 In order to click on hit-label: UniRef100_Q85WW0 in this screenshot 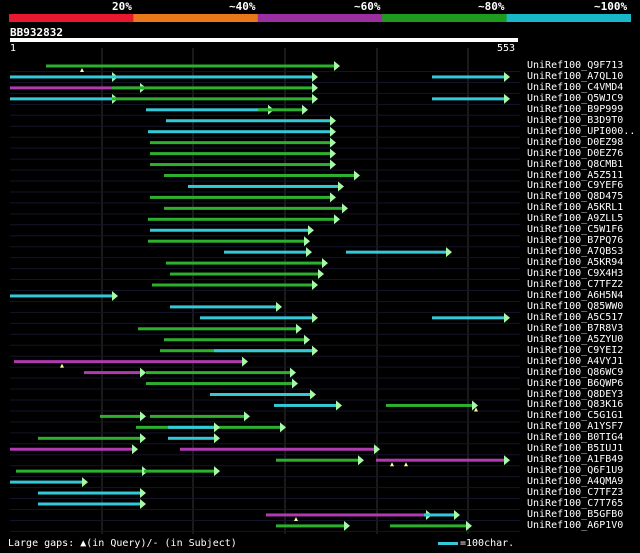, I will do `click(575, 306)`.